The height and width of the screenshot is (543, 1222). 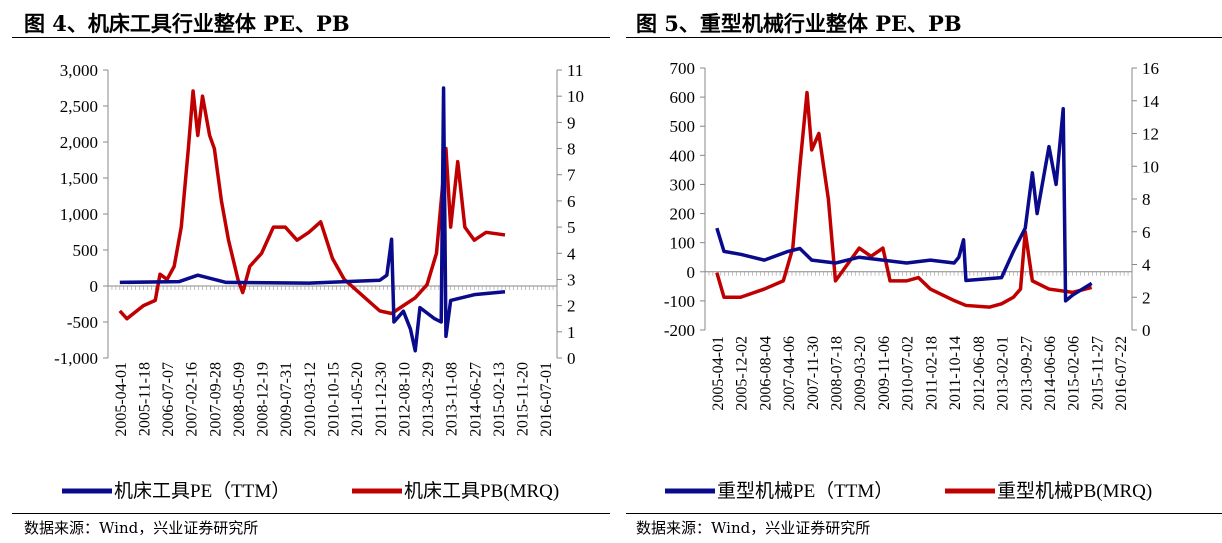 What do you see at coordinates (452, 399) in the screenshot?
I see `x-tick-label: 2013-11-08` at bounding box center [452, 399].